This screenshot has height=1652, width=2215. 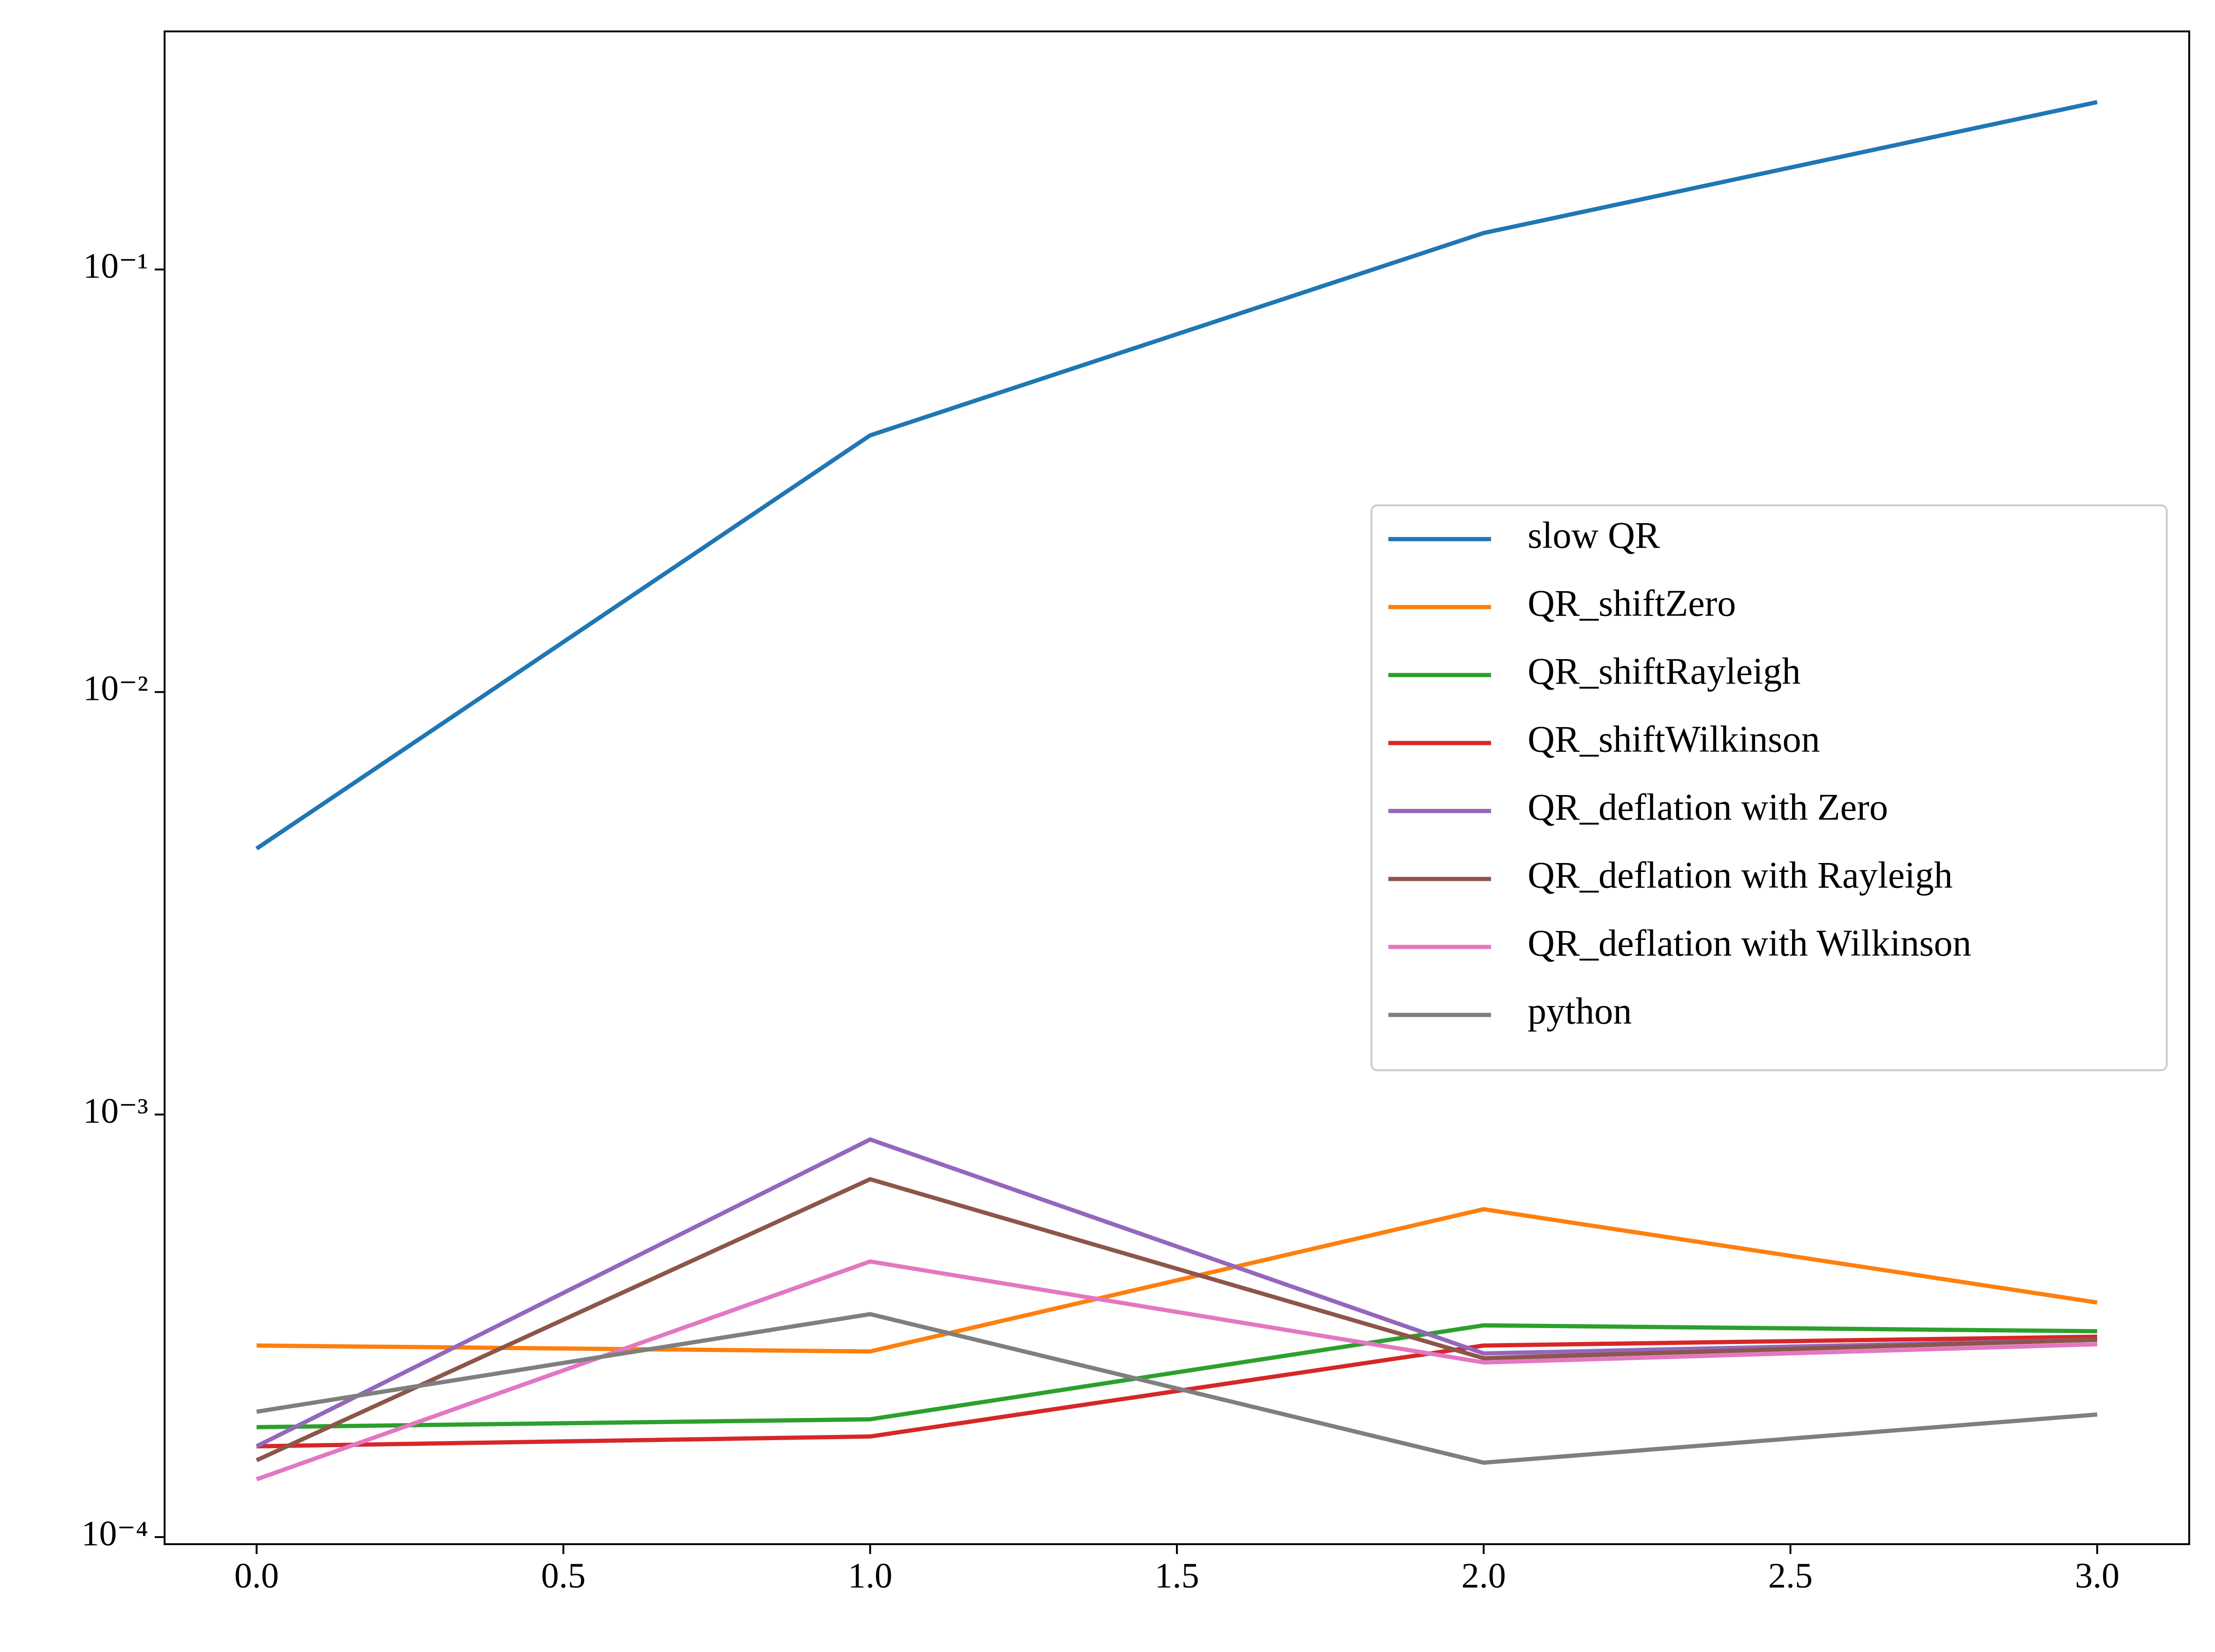 What do you see at coordinates (1594, 535) in the screenshot?
I see `legend-label: slow QR` at bounding box center [1594, 535].